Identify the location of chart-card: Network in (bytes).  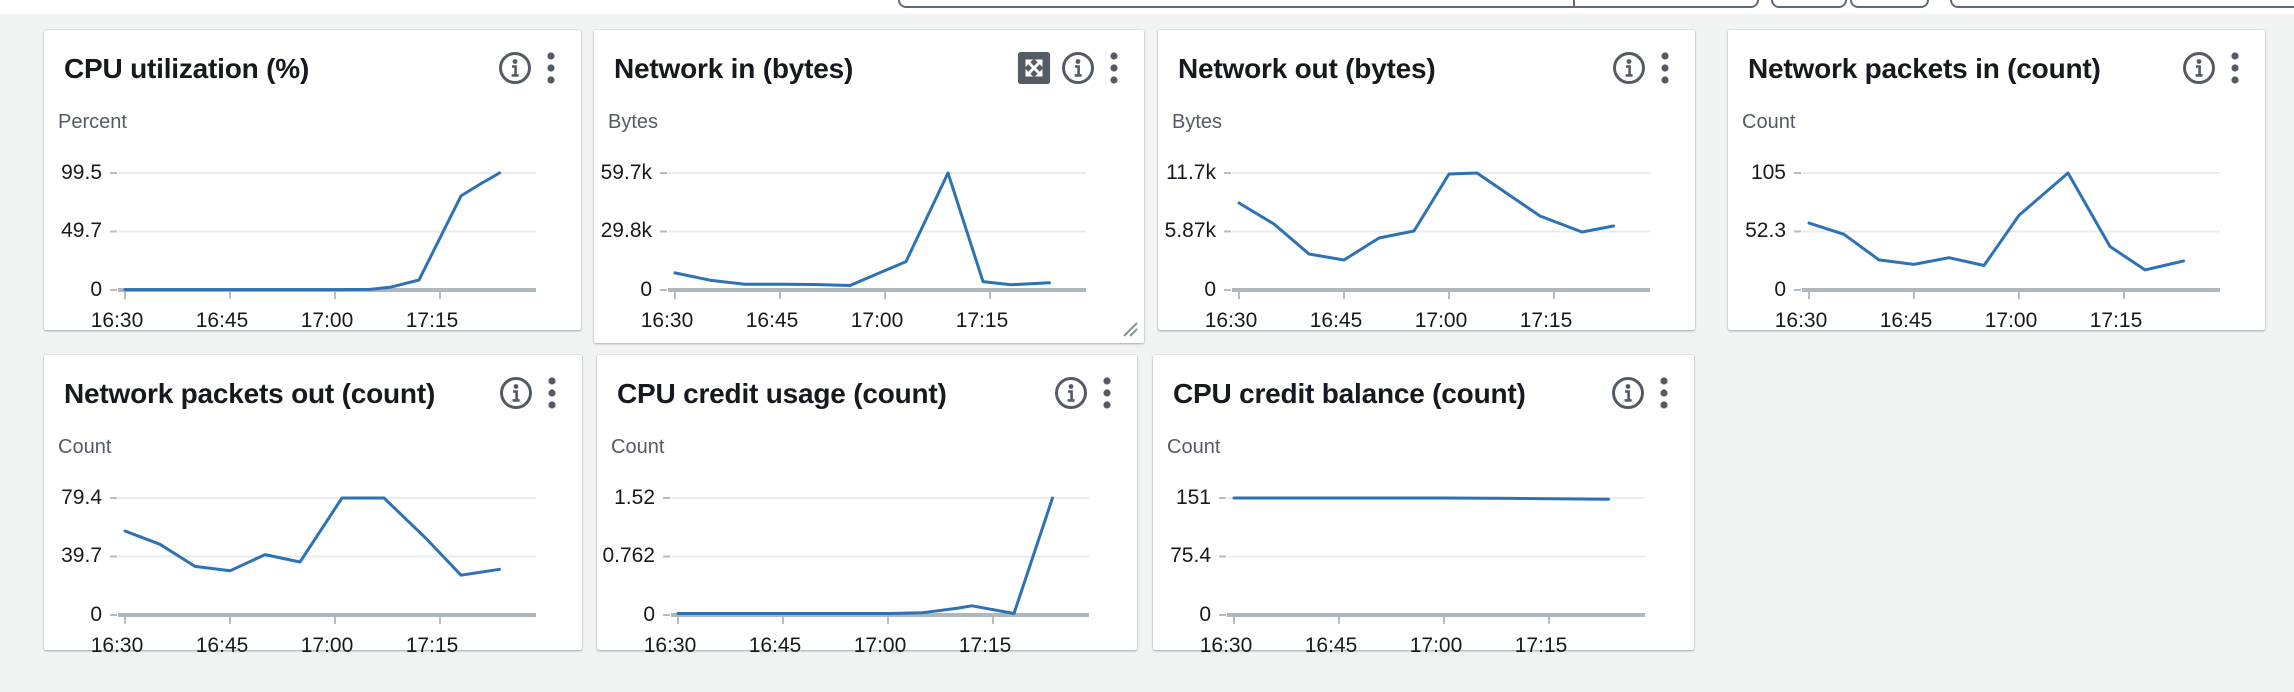
(869, 186).